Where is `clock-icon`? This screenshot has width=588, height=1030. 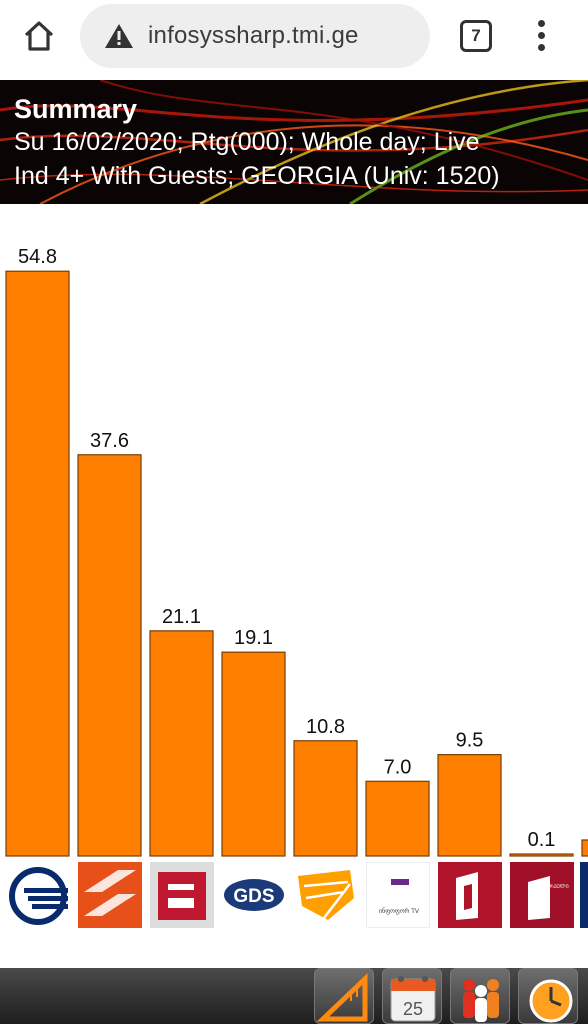 clock-icon is located at coordinates (548, 996).